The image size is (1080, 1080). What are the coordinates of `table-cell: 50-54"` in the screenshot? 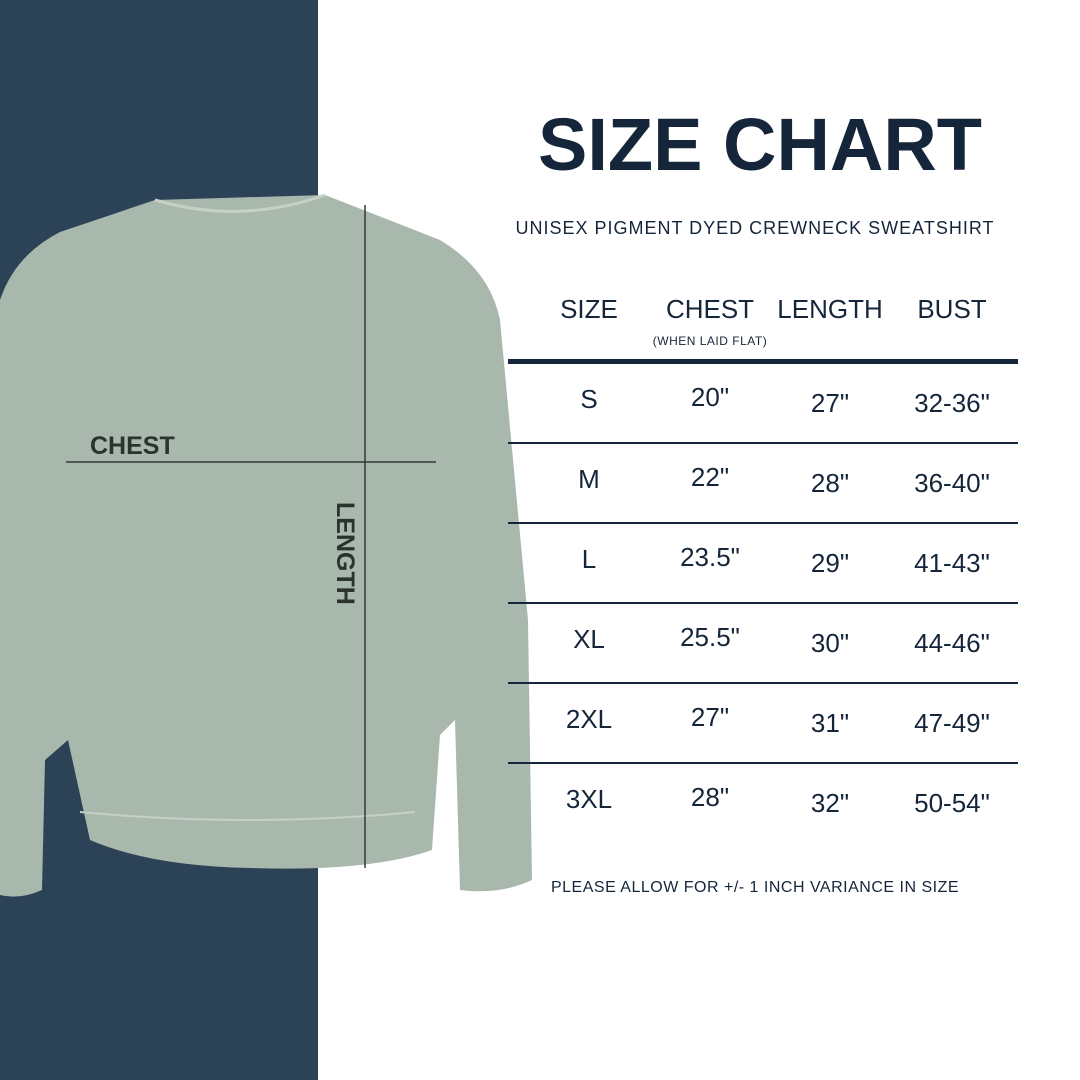 It's located at (952, 803).